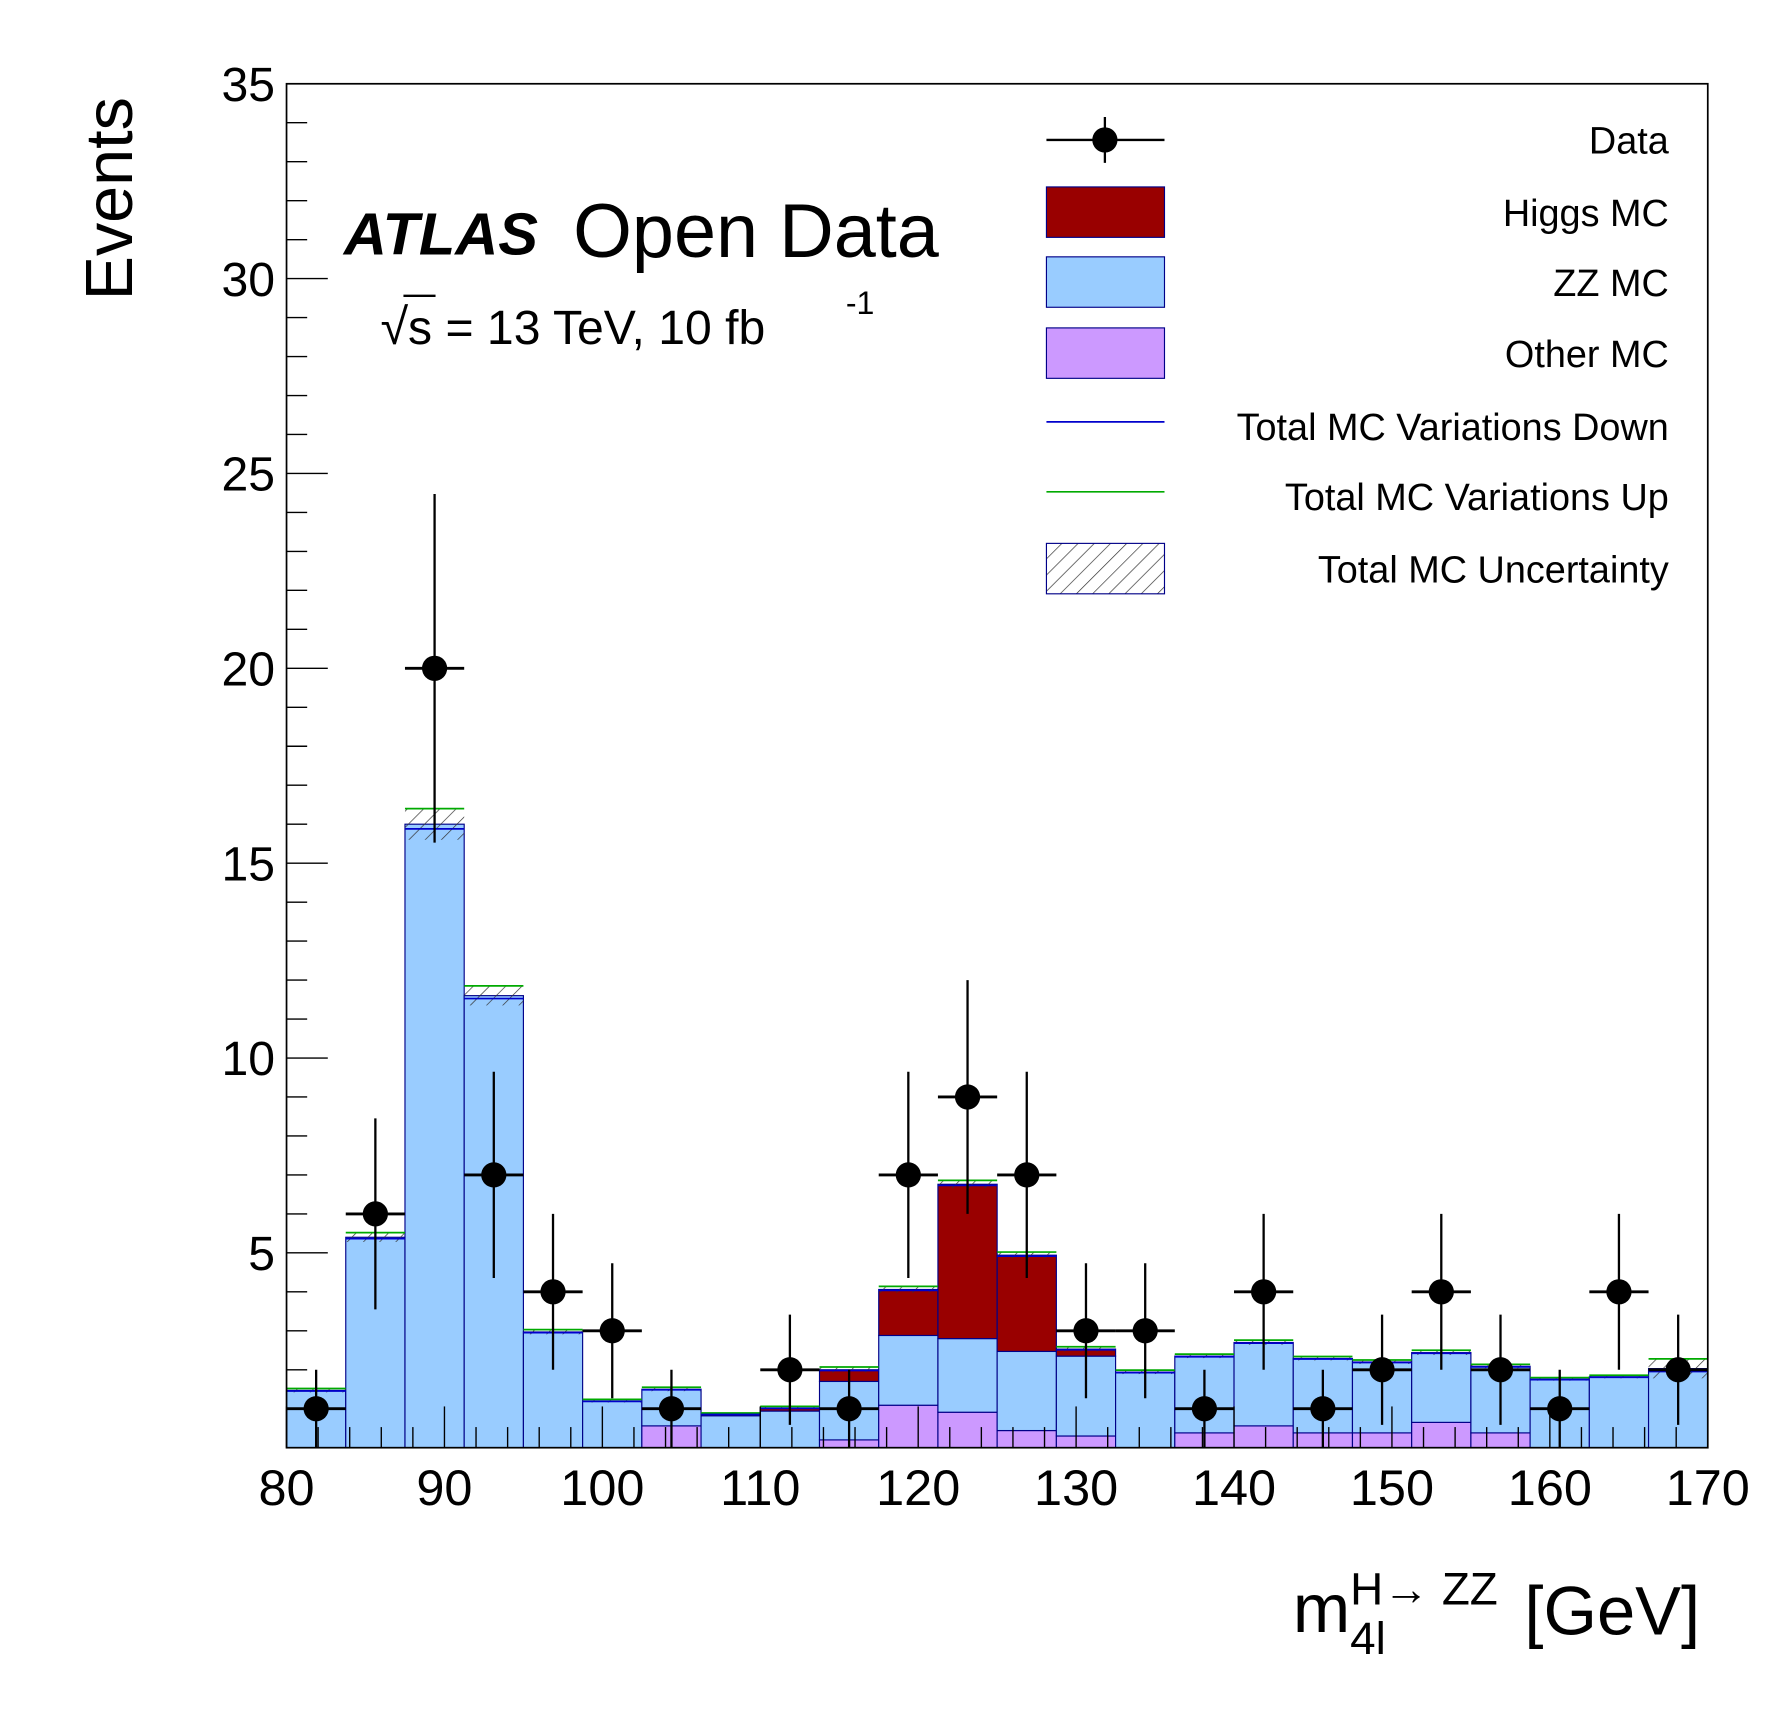  What do you see at coordinates (602, 1487) in the screenshot?
I see `x-tick-label: 100` at bounding box center [602, 1487].